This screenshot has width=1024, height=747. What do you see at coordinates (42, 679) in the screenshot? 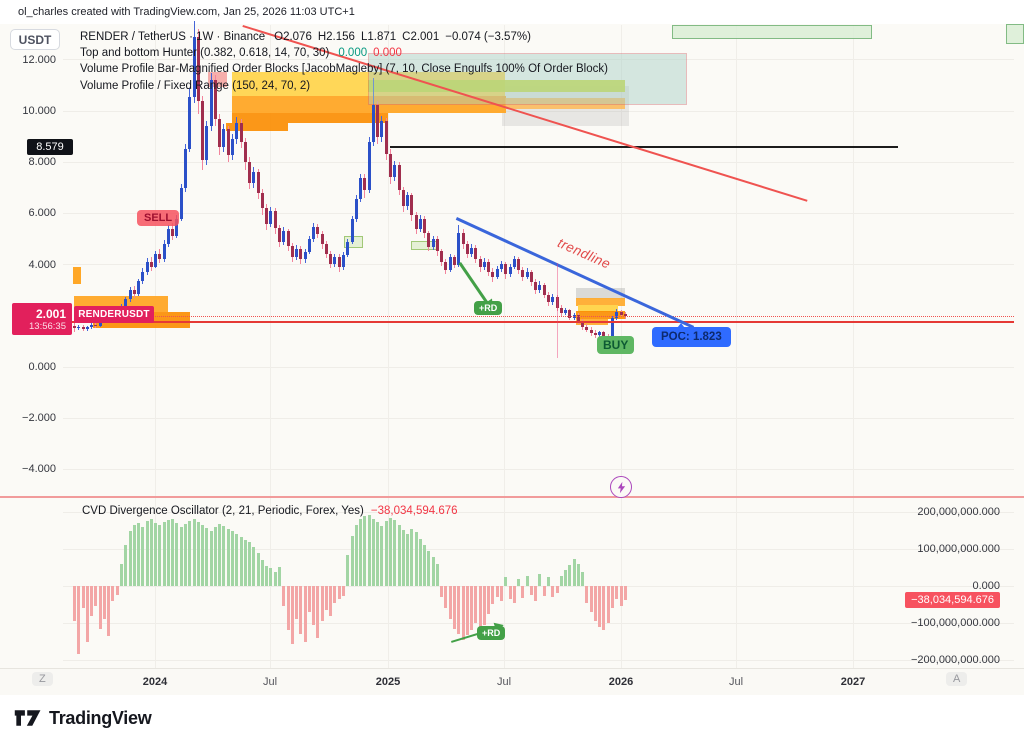
I see `scale-hint-left: Z` at bounding box center [42, 679].